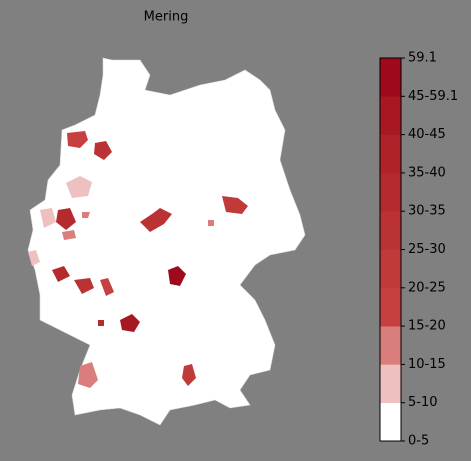  Describe the element at coordinates (423, 402) in the screenshot. I see `colorbar-label: 5-10` at that location.